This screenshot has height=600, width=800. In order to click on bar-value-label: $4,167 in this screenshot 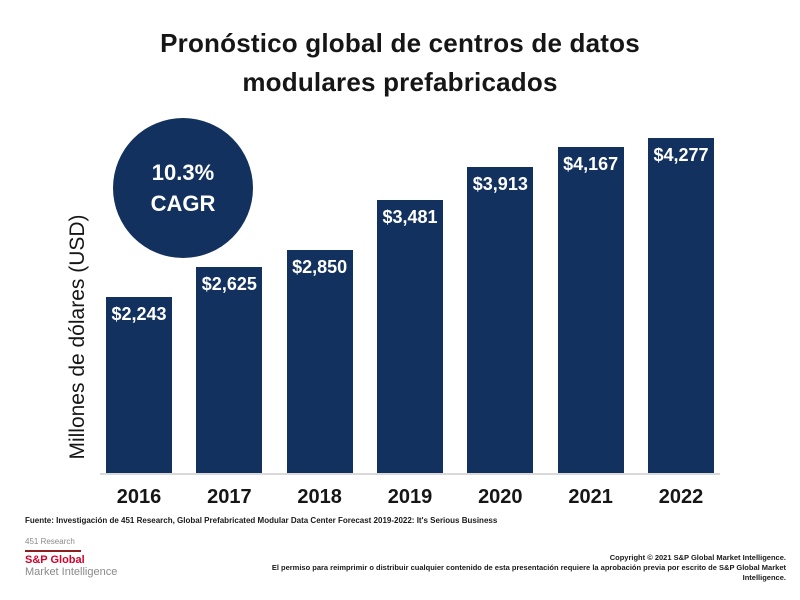, I will do `click(591, 164)`.